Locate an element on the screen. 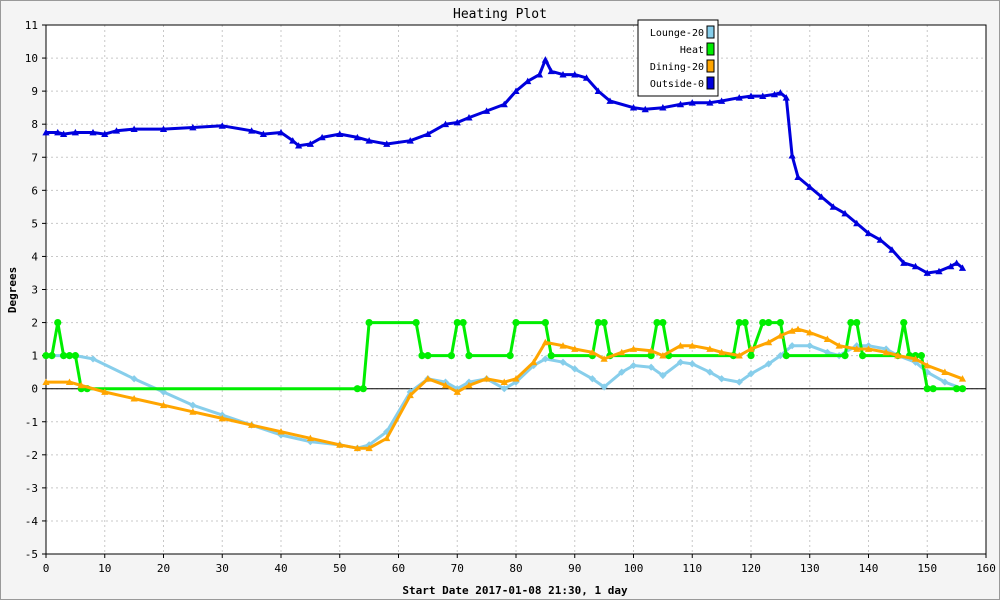 This screenshot has width=1000, height=600. y-tick-label: 8 is located at coordinates (34, 124).